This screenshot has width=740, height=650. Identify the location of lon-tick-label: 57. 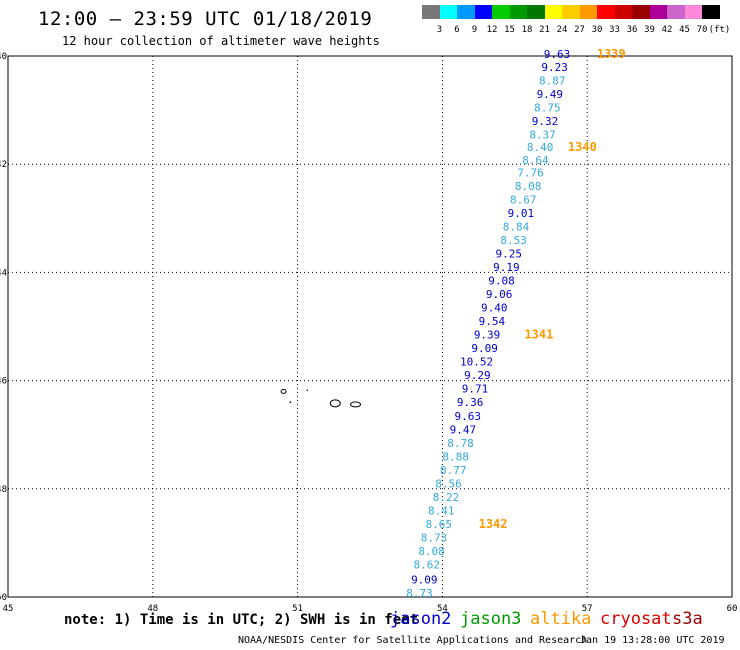
(587, 609).